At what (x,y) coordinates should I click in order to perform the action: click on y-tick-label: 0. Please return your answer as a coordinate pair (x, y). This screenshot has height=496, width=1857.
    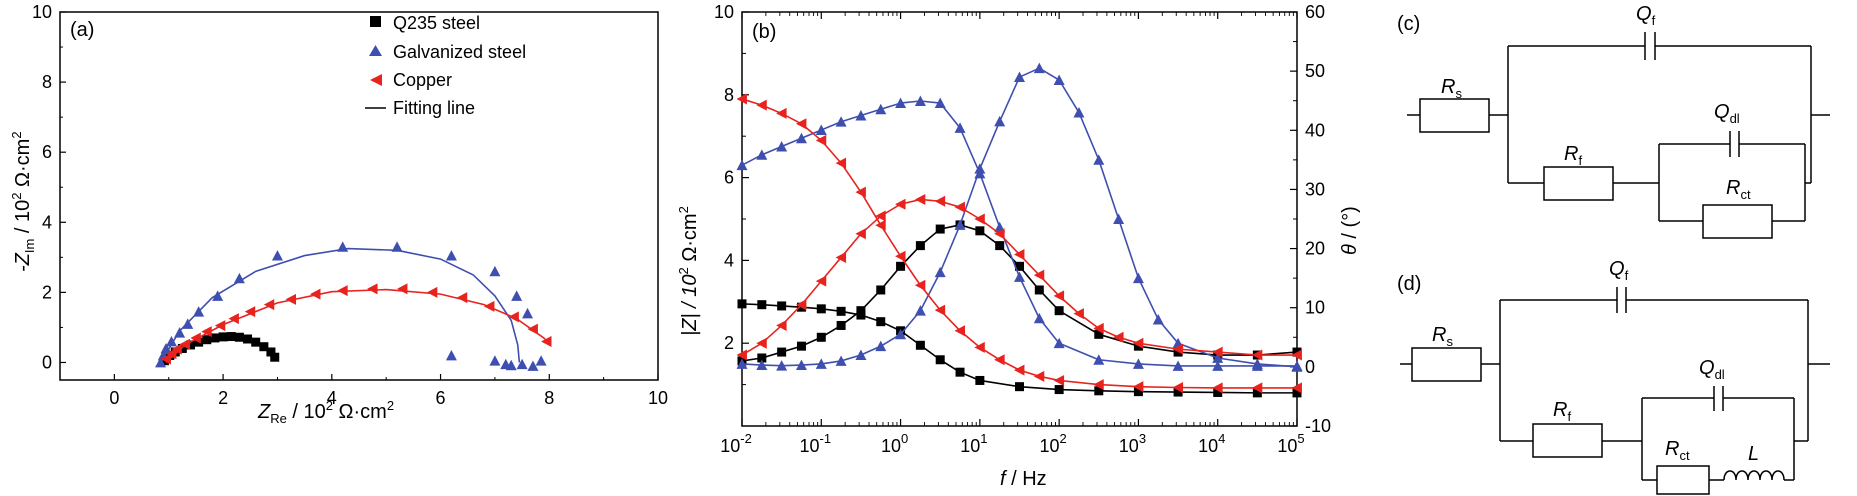
    Looking at the image, I should click on (47, 362).